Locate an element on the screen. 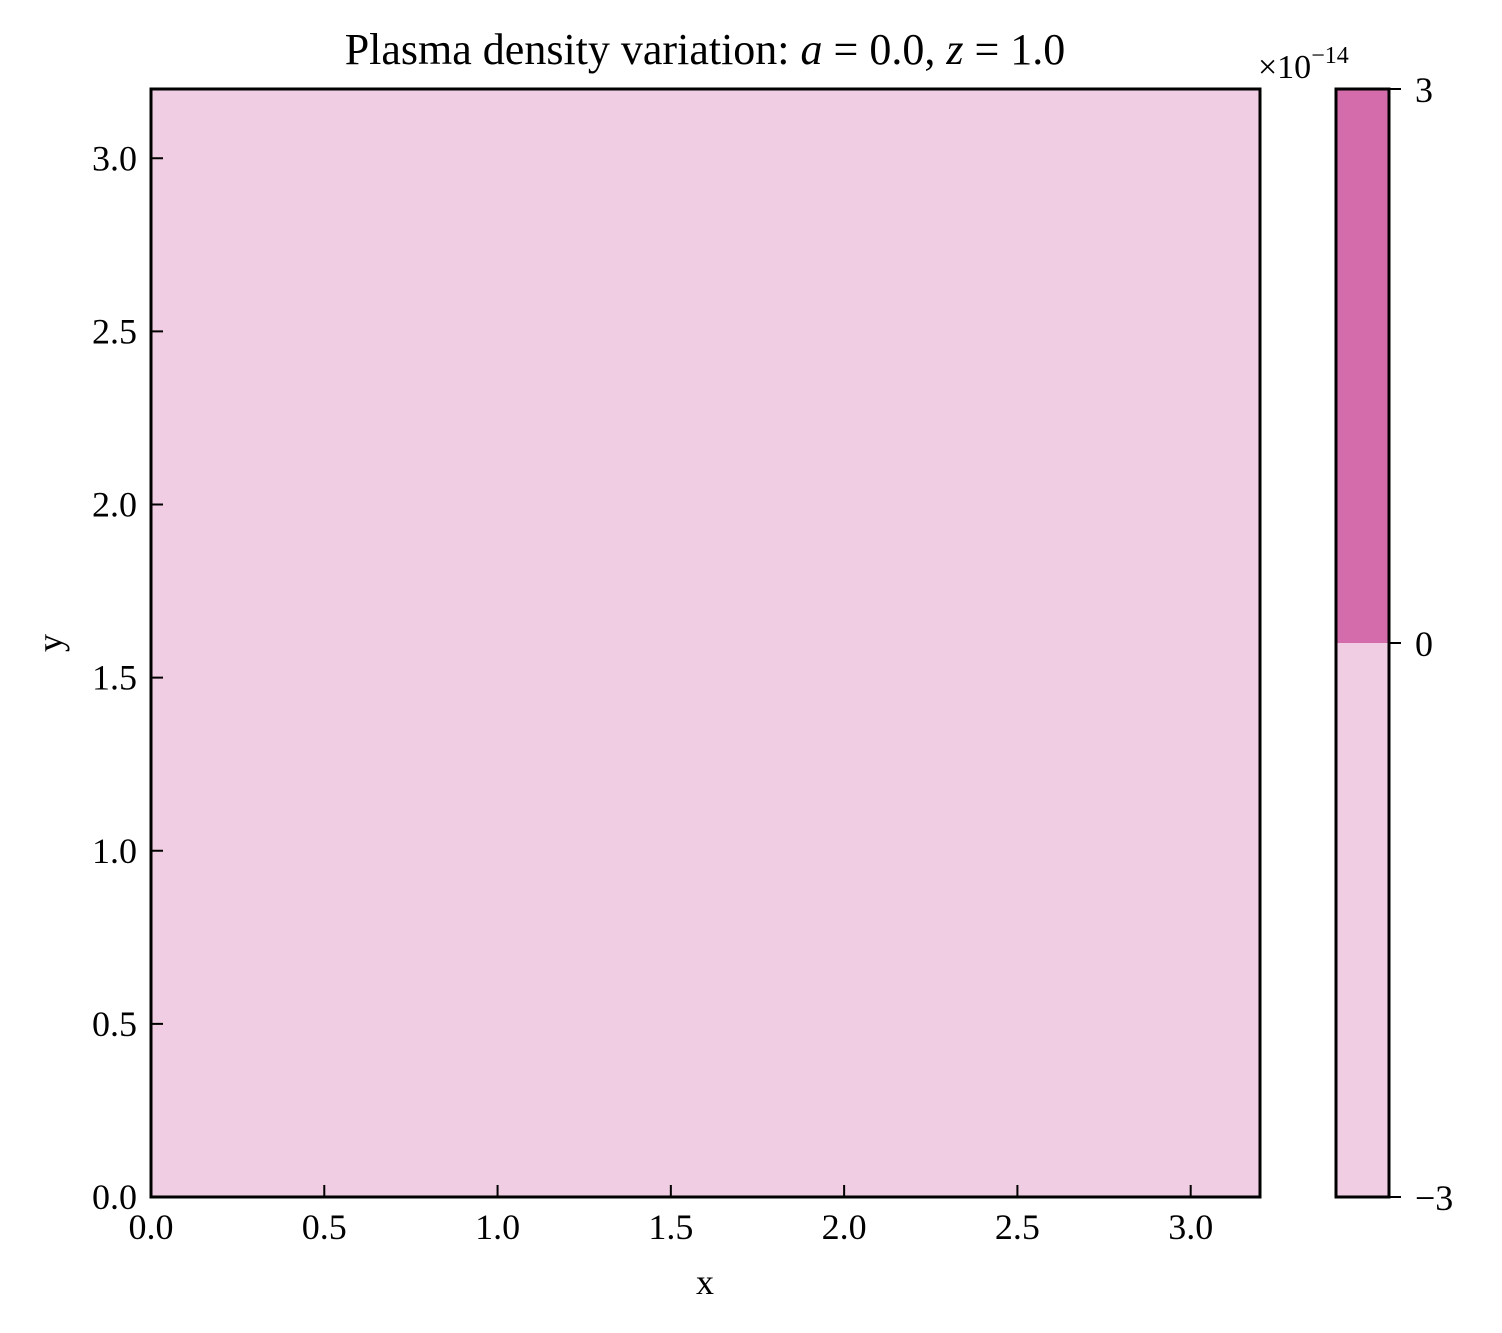 Image resolution: width=1502 pixels, height=1333 pixels. colorbar-offset-base: ×10 is located at coordinates (1284, 67).